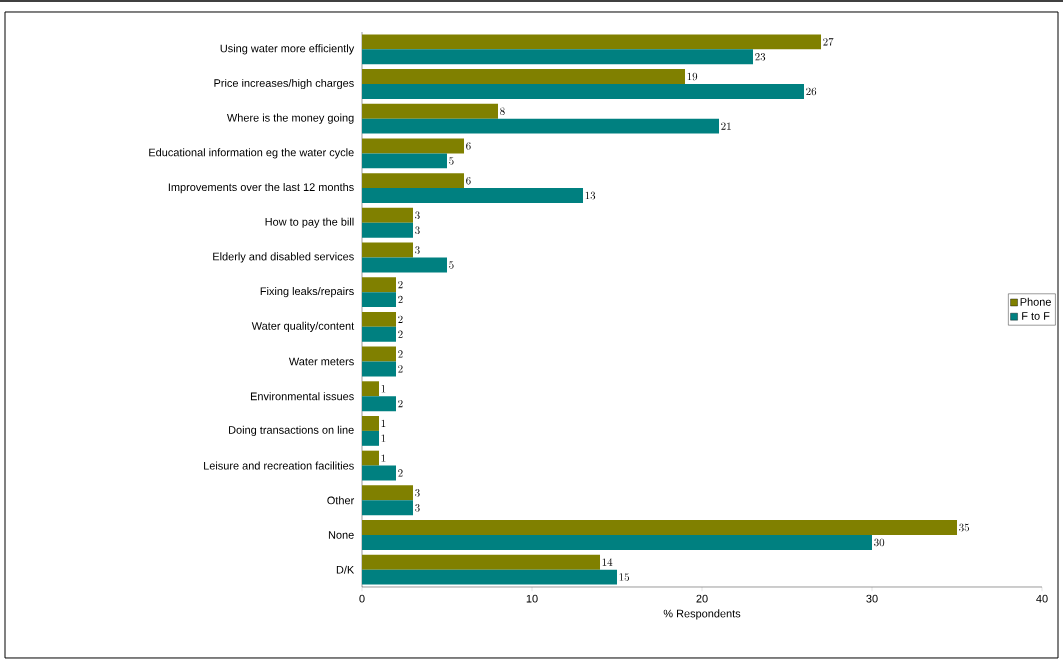 The height and width of the screenshot is (660, 1063). What do you see at coordinates (291, 430) in the screenshot?
I see `y-tick-label: Doing transactions on line` at bounding box center [291, 430].